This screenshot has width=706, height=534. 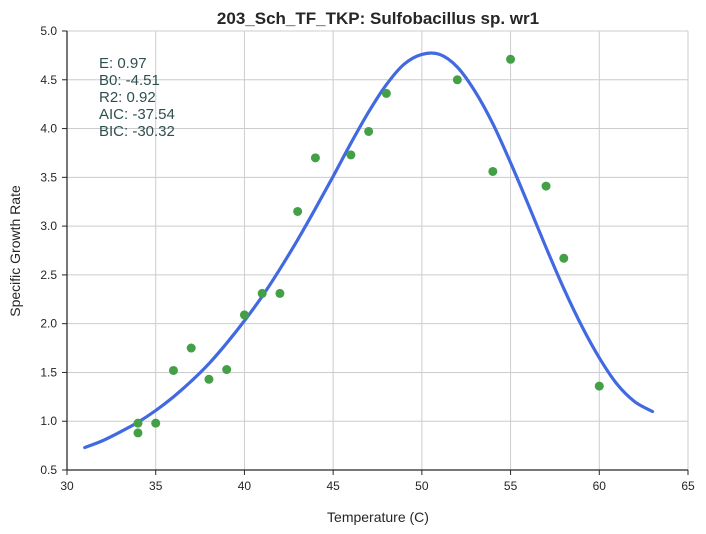 What do you see at coordinates (511, 486) in the screenshot?
I see `x-tick-label: 55` at bounding box center [511, 486].